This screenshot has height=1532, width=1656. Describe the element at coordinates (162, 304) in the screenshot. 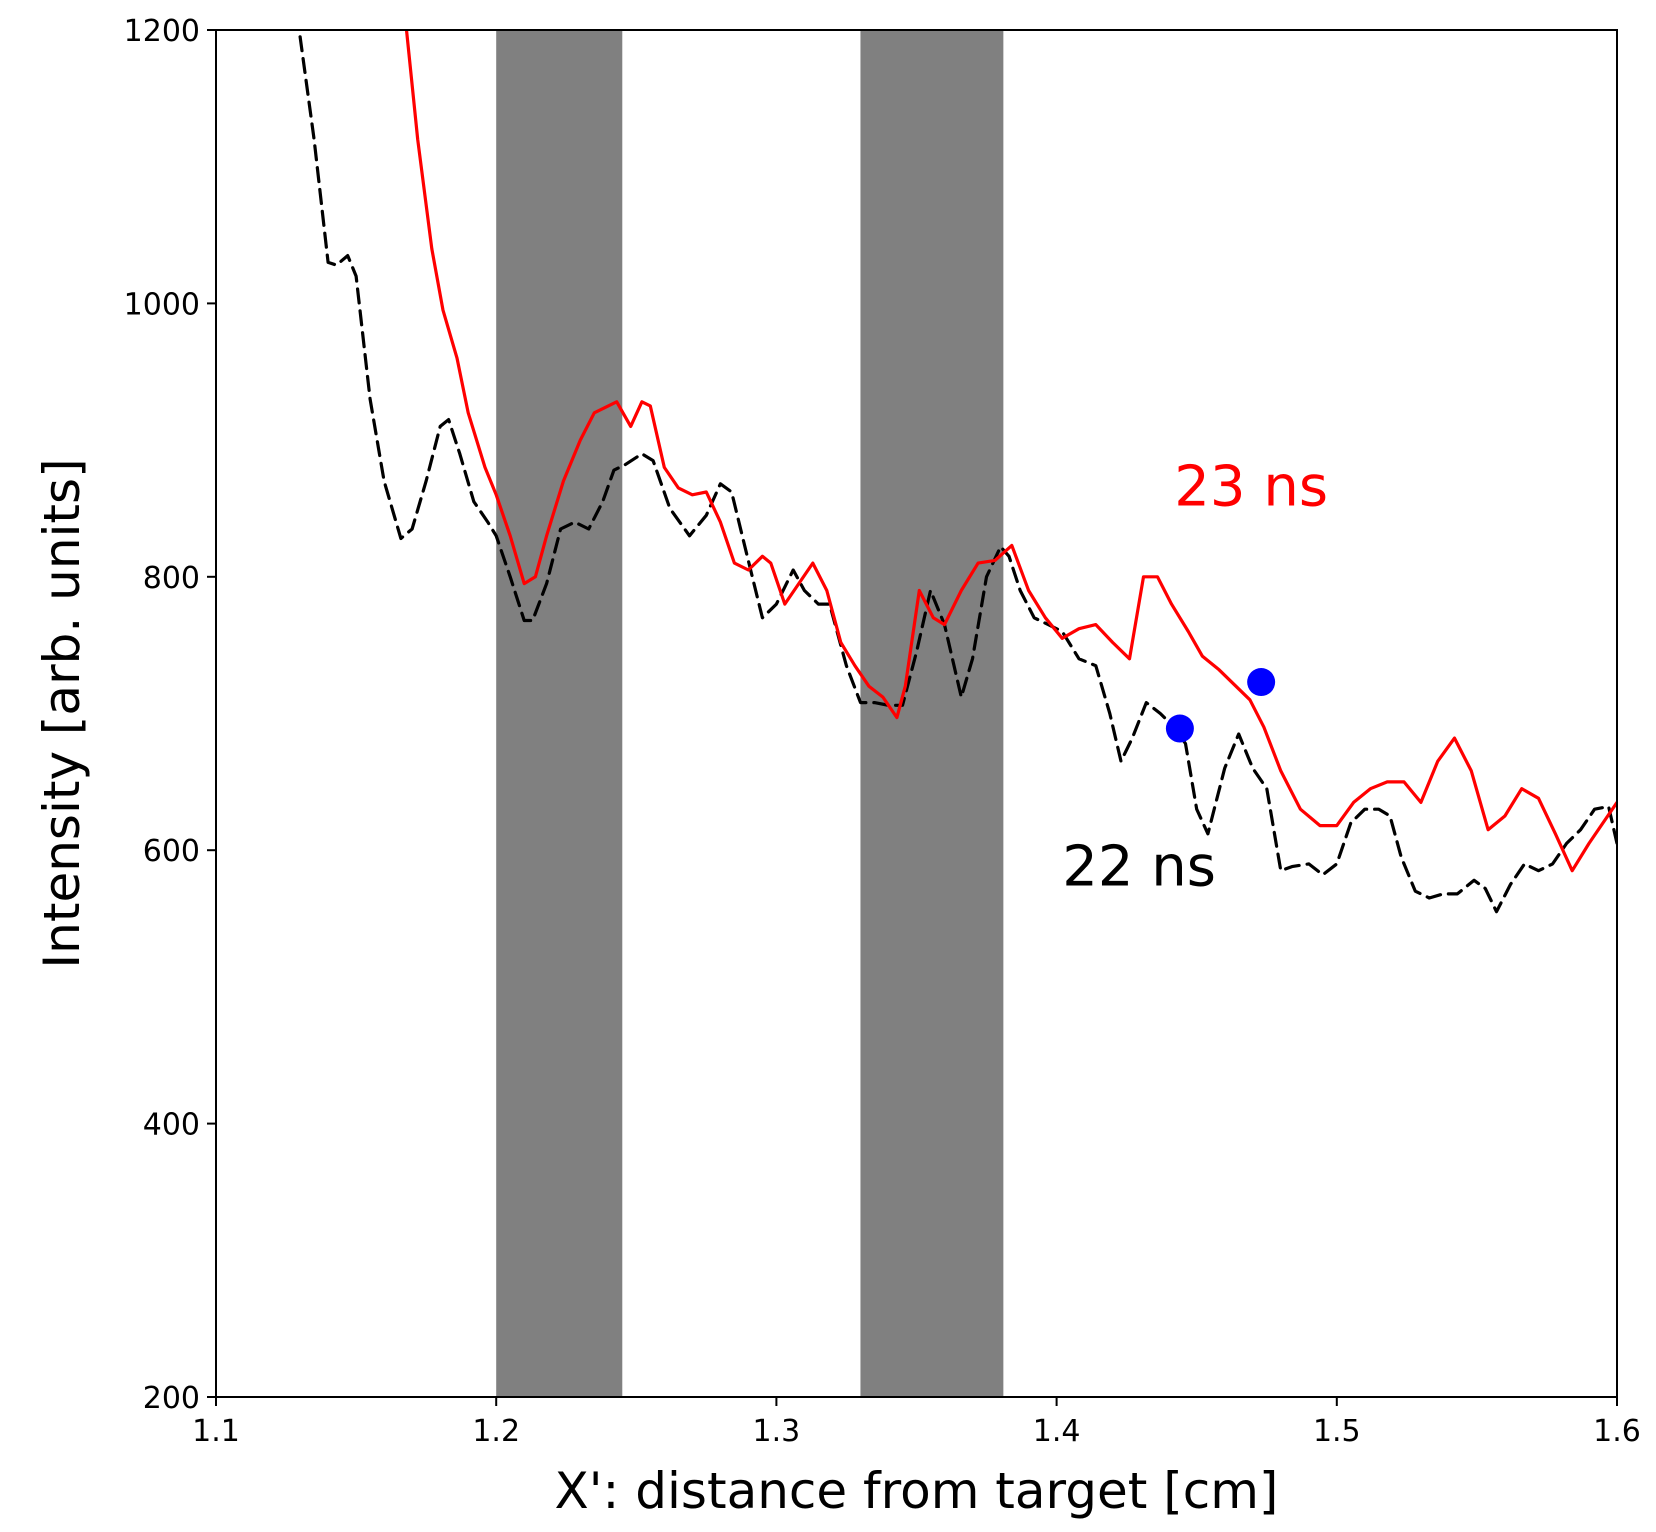

I see `y-tick-label: 1000` at that location.